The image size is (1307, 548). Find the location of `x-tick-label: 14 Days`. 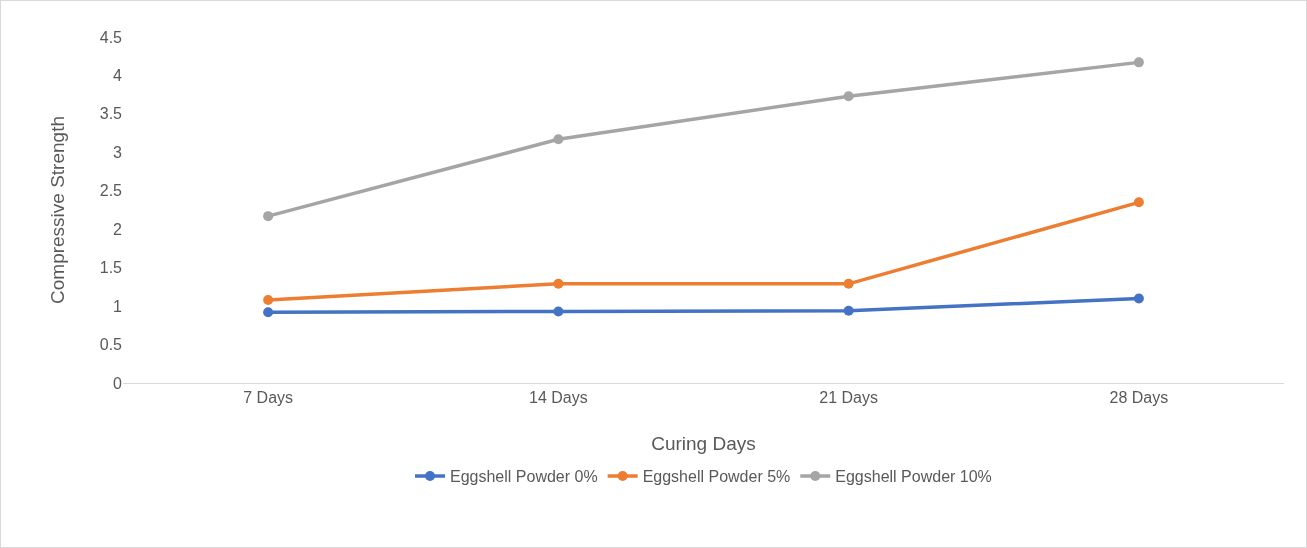

x-tick-label: 14 Days is located at coordinates (558, 398).